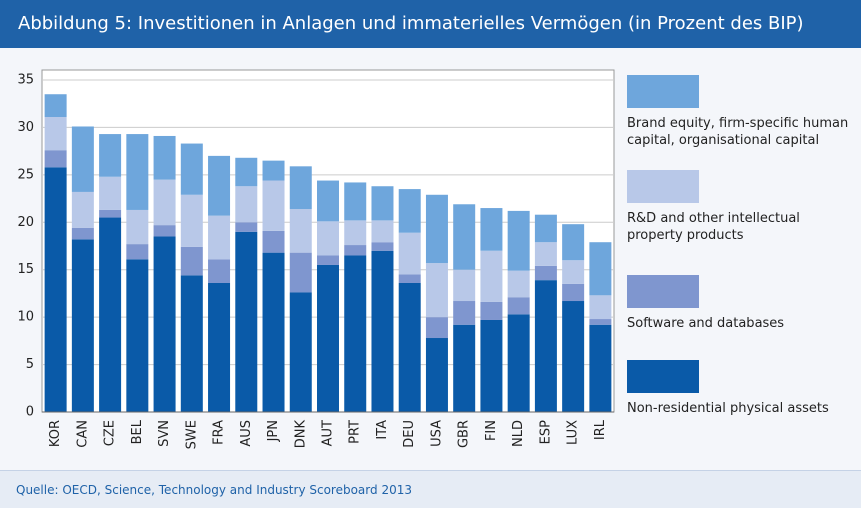  What do you see at coordinates (600, 429) in the screenshot?
I see `x-tick-label: IRL` at bounding box center [600, 429].